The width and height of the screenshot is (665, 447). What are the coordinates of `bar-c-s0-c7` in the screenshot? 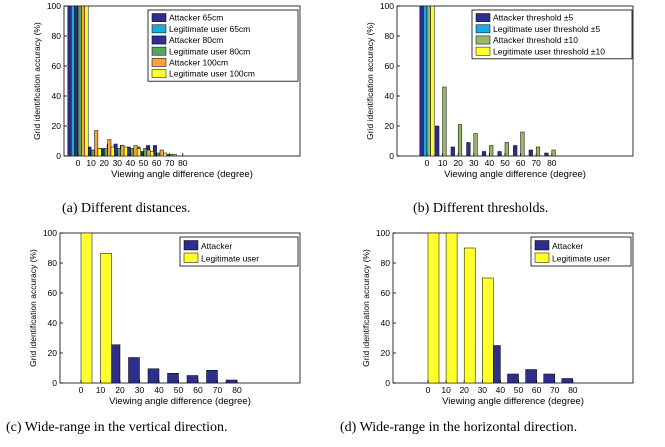 It's located at (212, 376).